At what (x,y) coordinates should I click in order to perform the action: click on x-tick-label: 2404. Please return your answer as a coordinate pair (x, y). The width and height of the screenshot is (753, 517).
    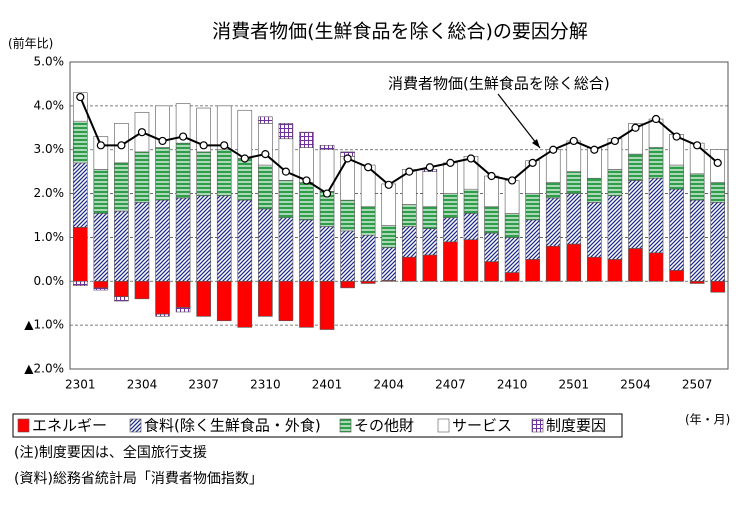
    Looking at the image, I should click on (388, 385).